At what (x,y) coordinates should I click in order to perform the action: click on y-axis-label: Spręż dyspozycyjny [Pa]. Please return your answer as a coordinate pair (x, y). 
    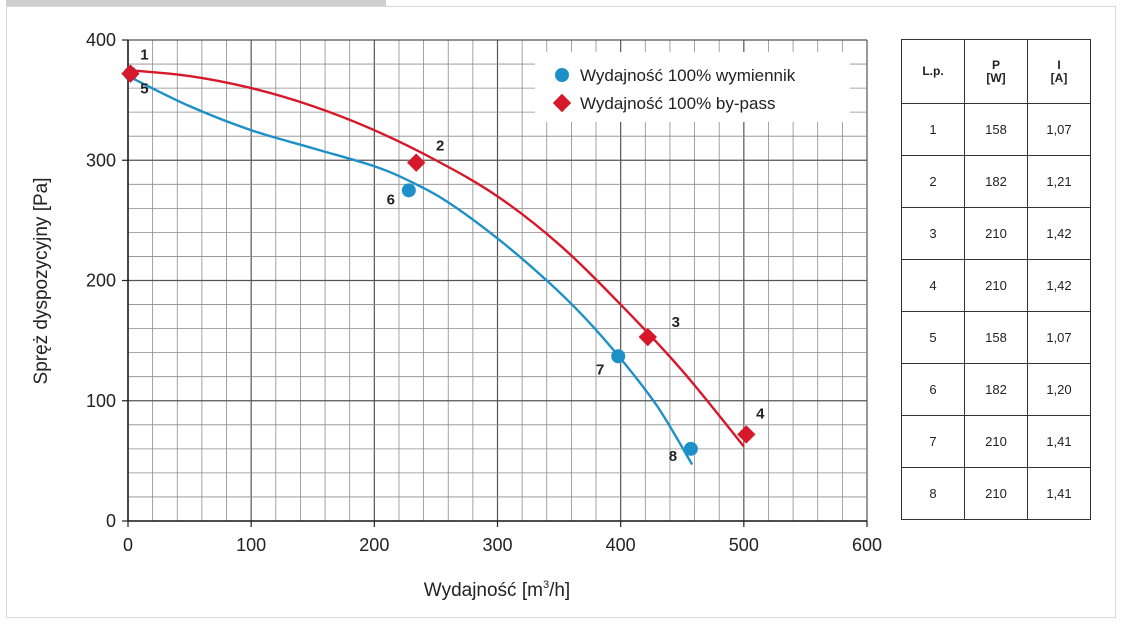
    Looking at the image, I should click on (41, 281).